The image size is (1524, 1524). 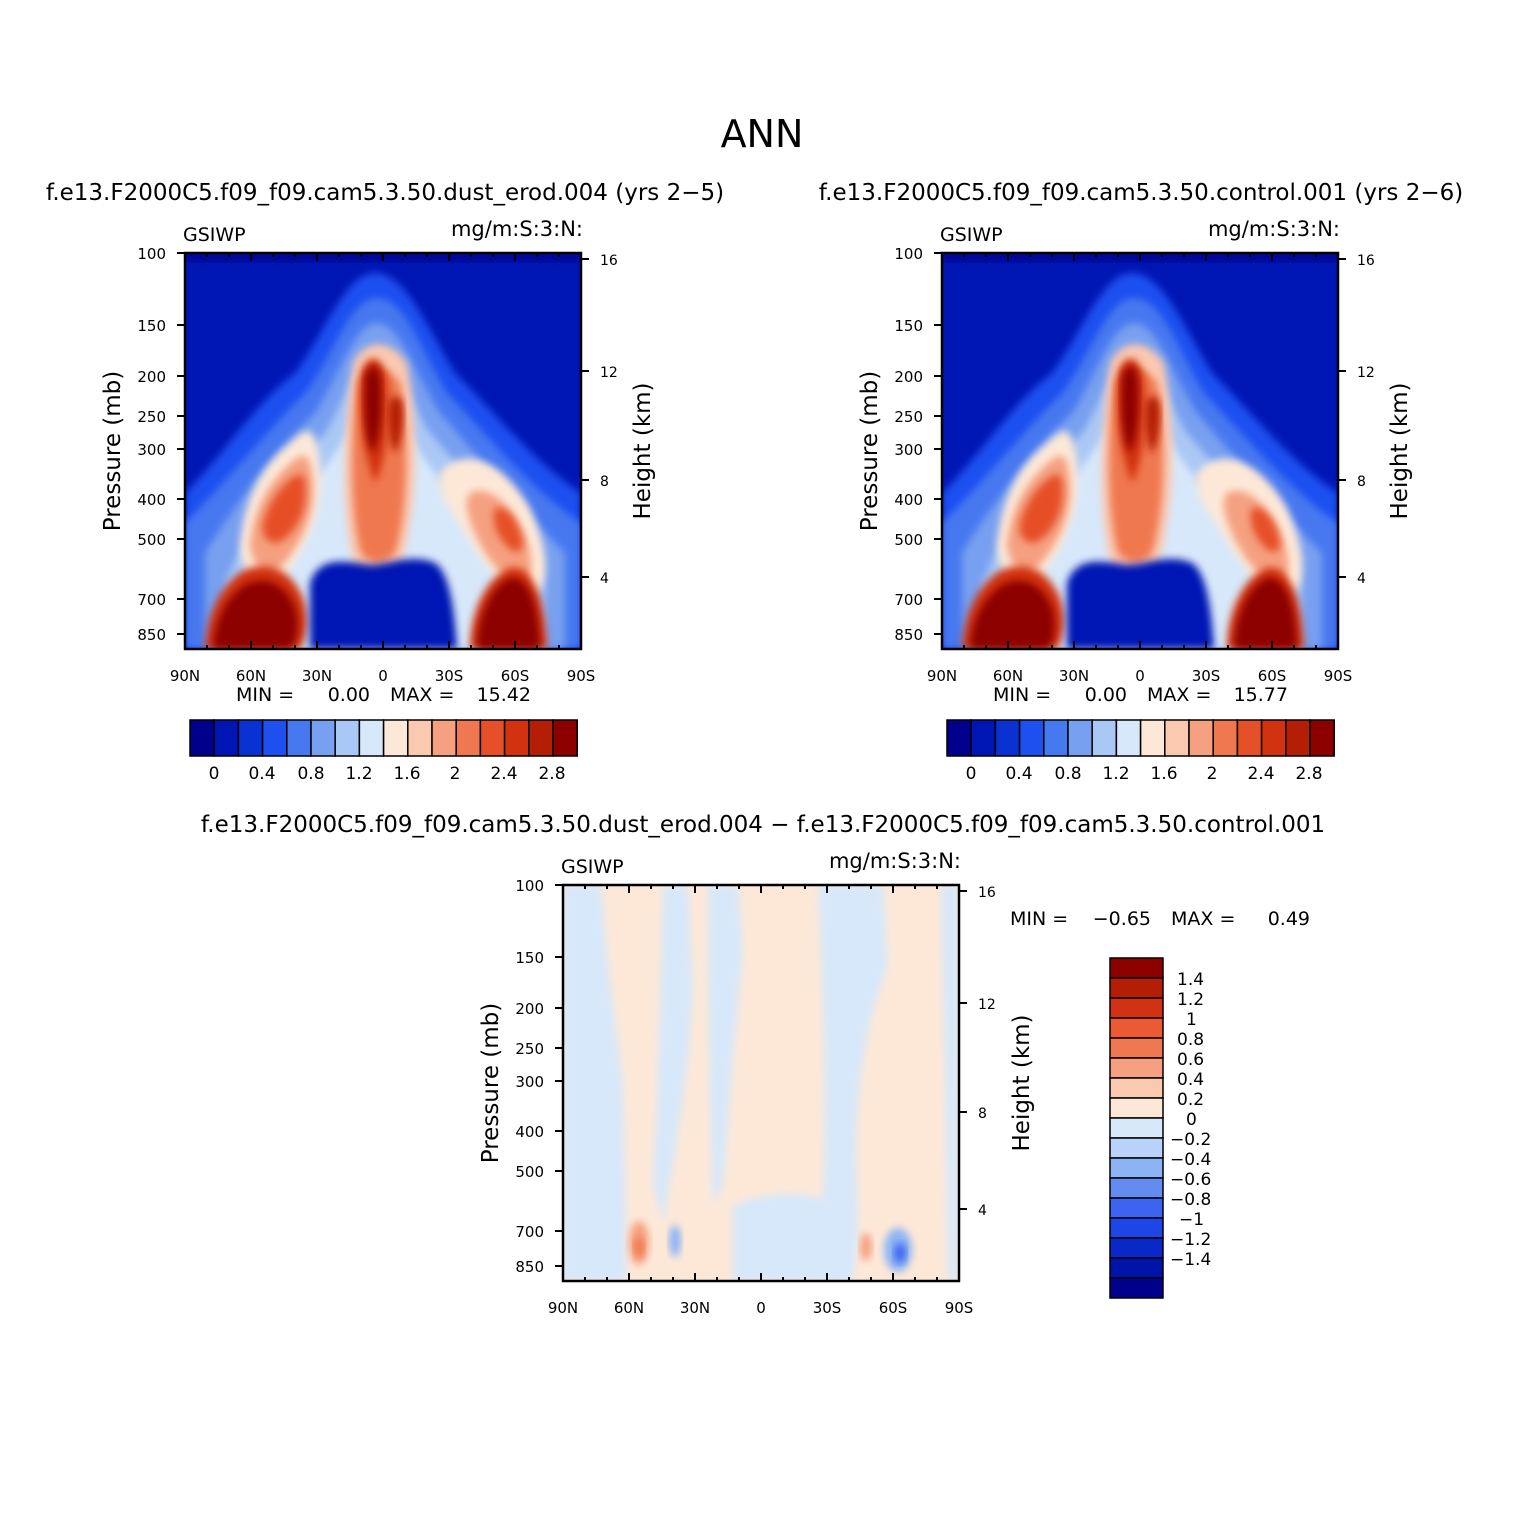 What do you see at coordinates (310, 774) in the screenshot?
I see `panel-1-colorbar-label: 0.8` at bounding box center [310, 774].